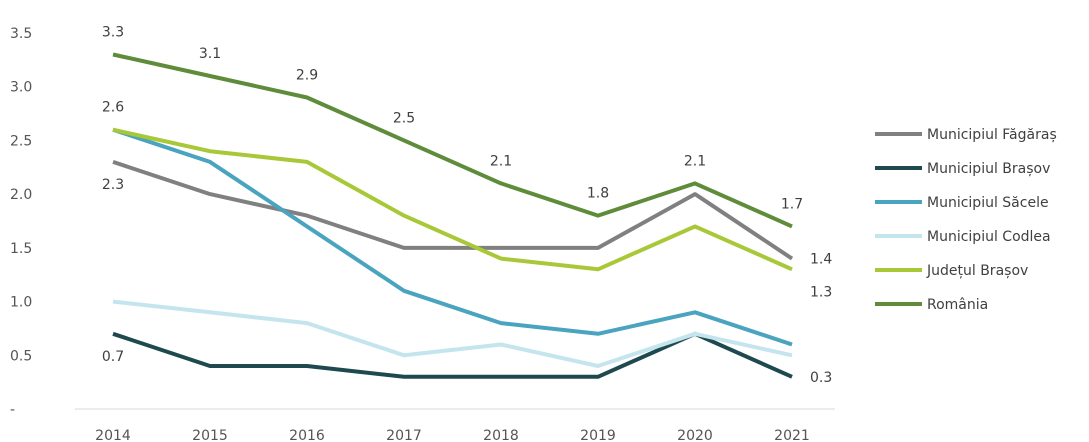  Describe the element at coordinates (21, 34) in the screenshot. I see `y-tick-label: 3.5` at that location.